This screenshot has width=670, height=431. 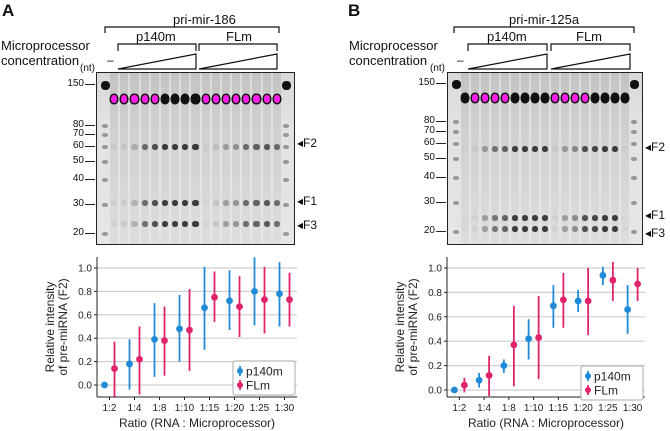 I want to click on y-tick-label: 0.0, so click(x=85, y=386).